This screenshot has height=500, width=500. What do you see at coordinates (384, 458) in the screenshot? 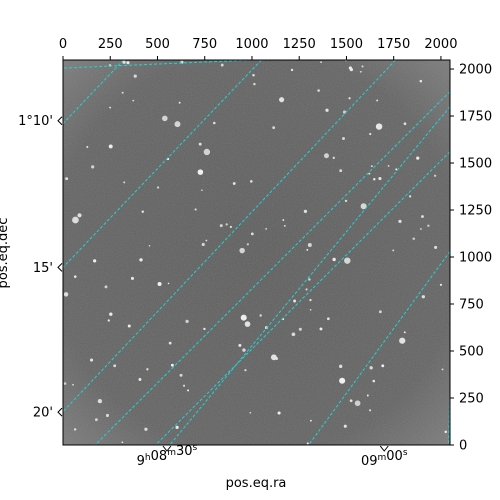
I see `ra-tick-label: 09m00s` at bounding box center [384, 458].